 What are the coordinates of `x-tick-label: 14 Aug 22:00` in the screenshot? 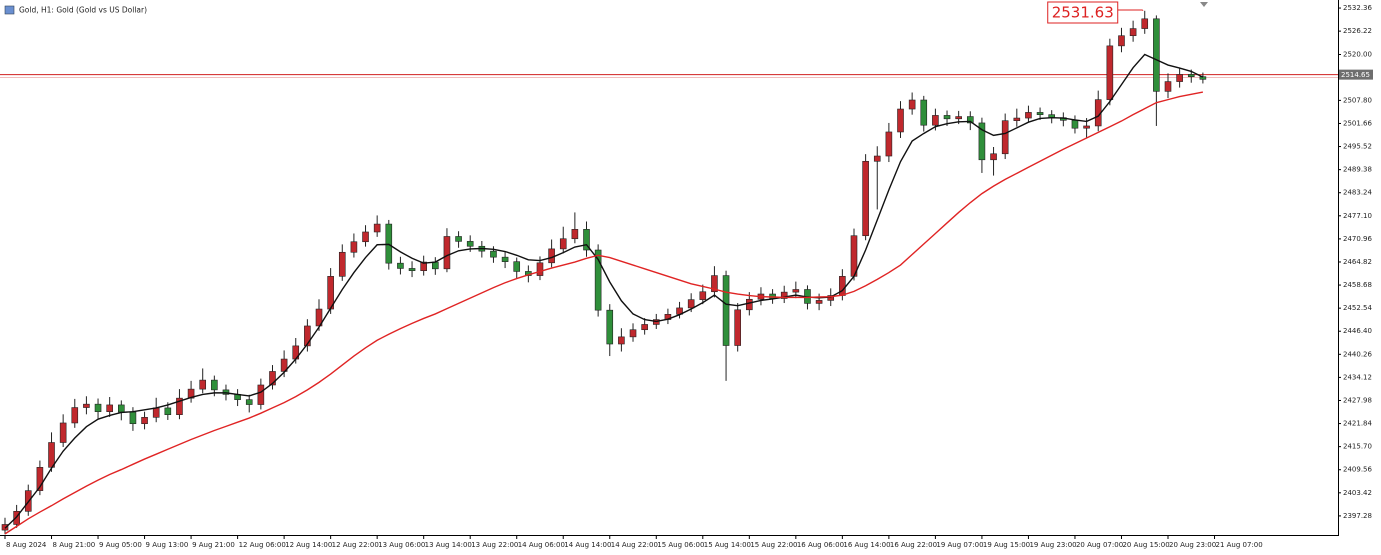 It's located at (634, 545).